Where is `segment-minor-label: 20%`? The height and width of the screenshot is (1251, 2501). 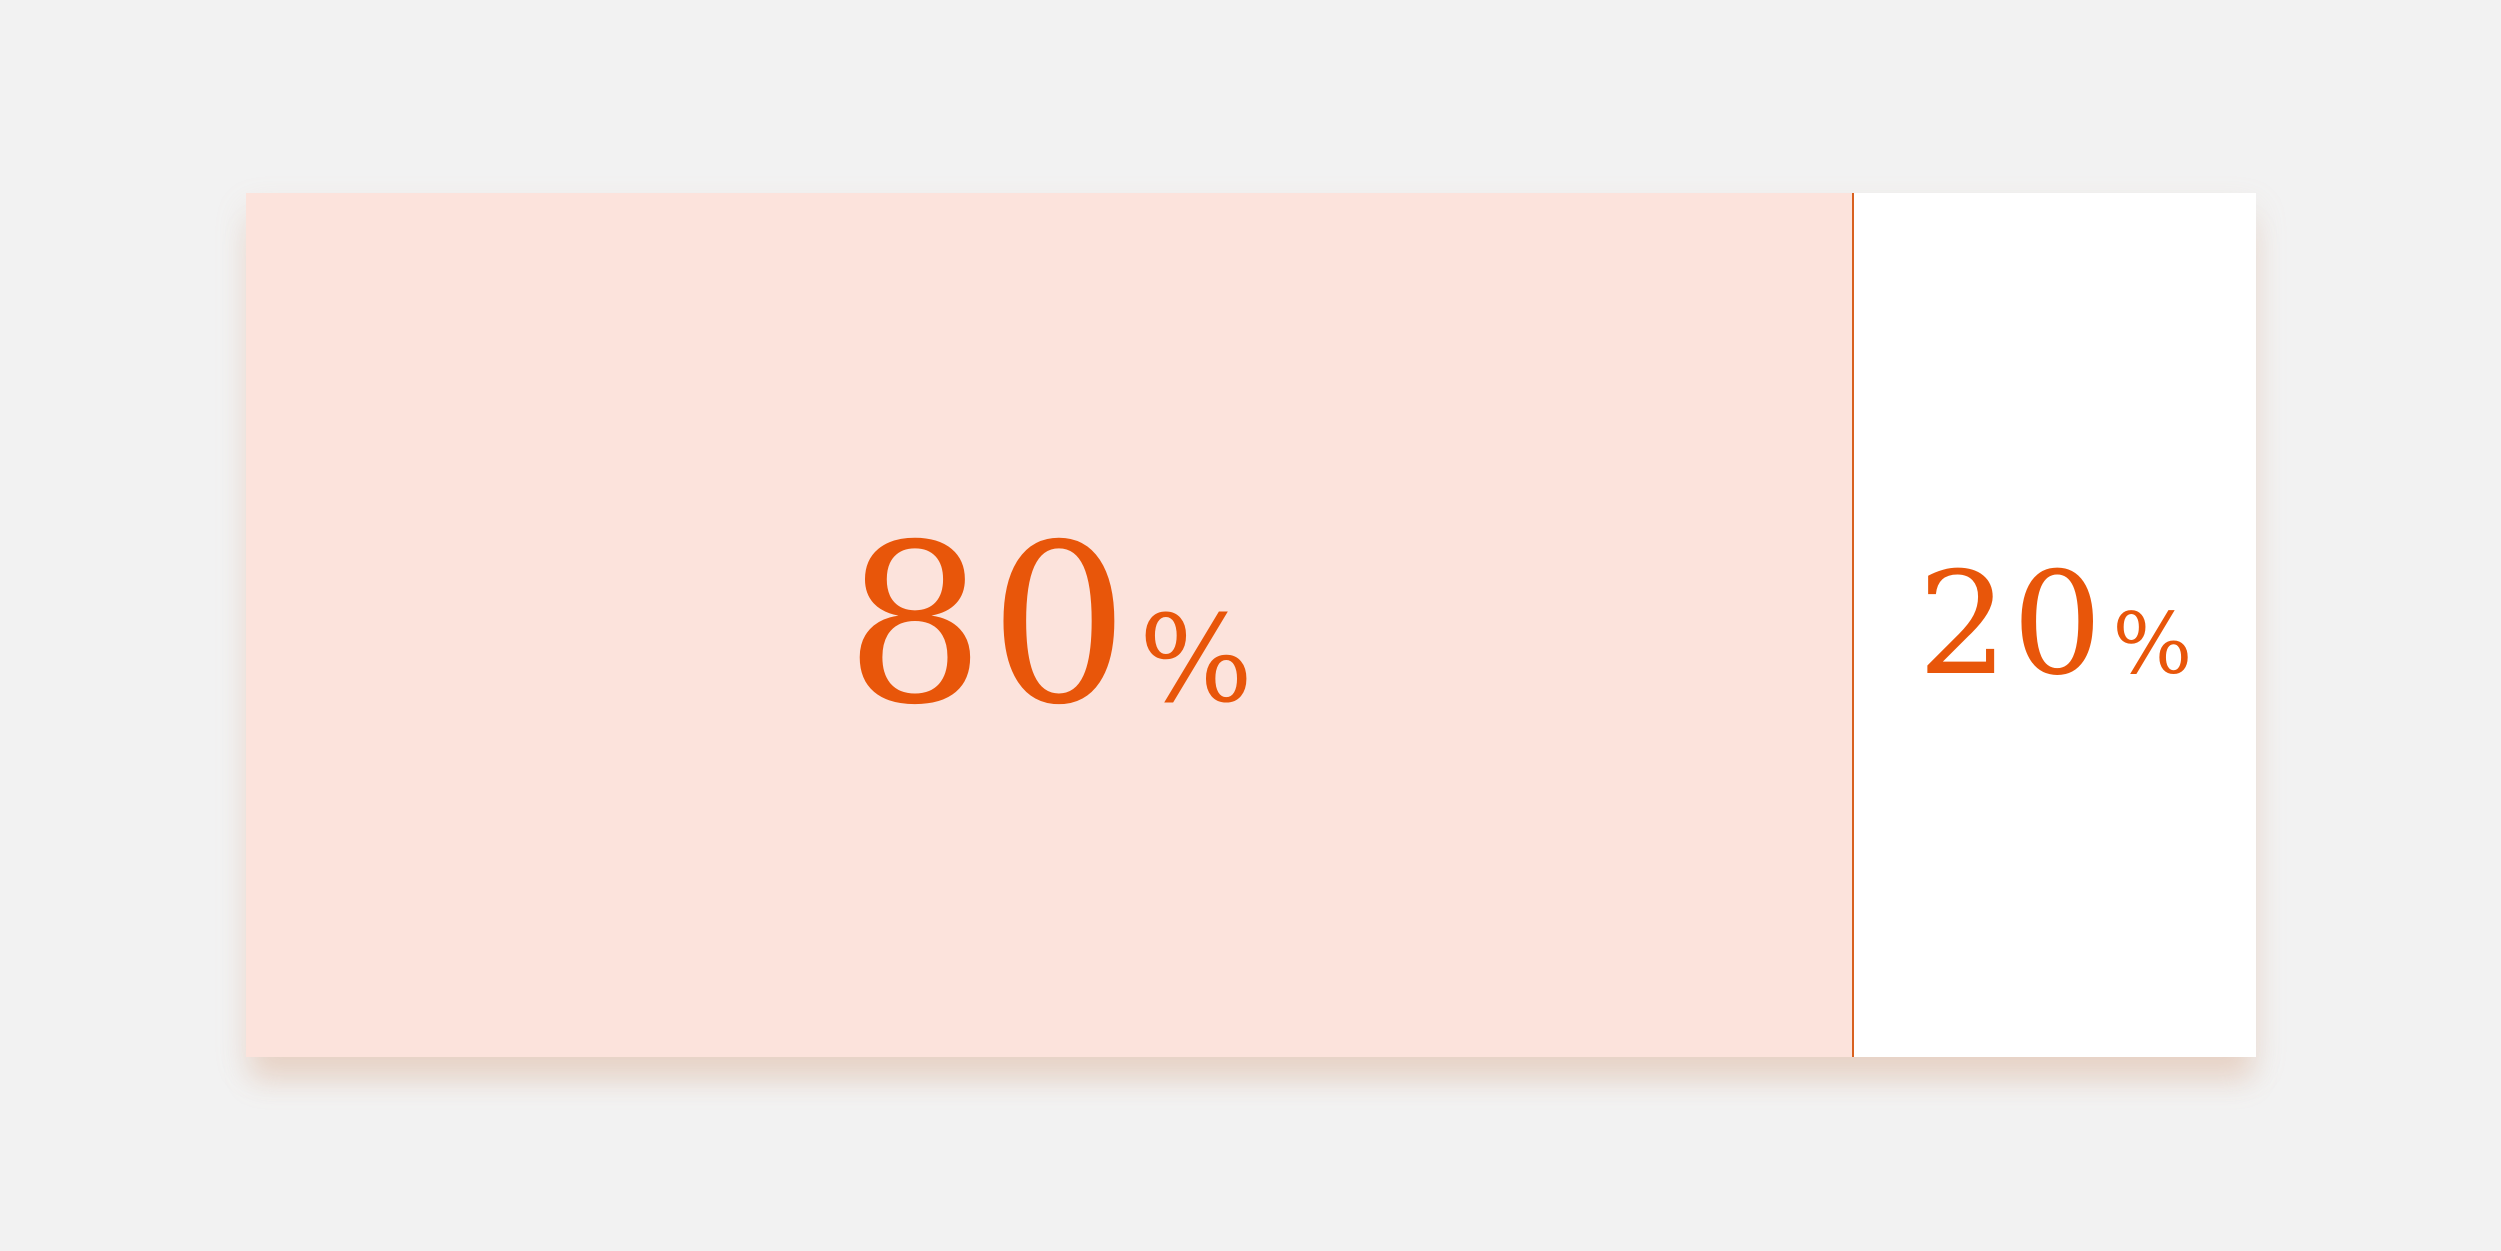 segment-minor-label: 20% is located at coordinates (2055, 625).